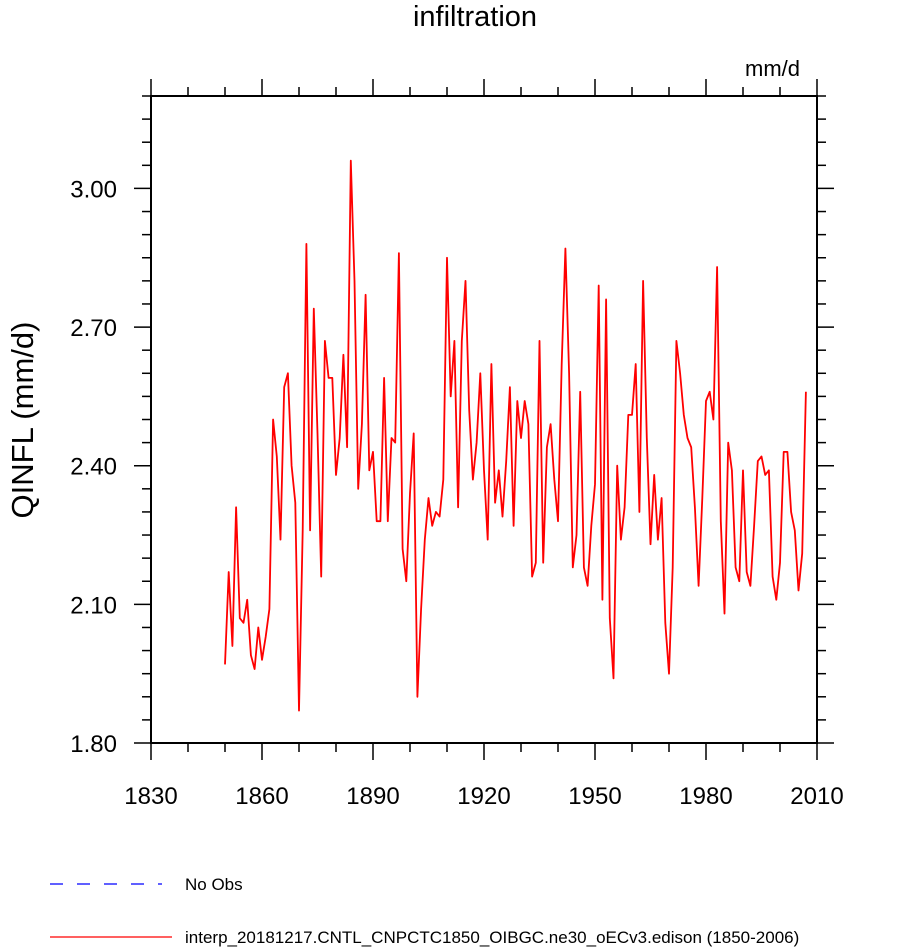 The image size is (899, 948). Describe the element at coordinates (22, 420) in the screenshot. I see `y-axis-label: QINFL (mm/d)` at that location.